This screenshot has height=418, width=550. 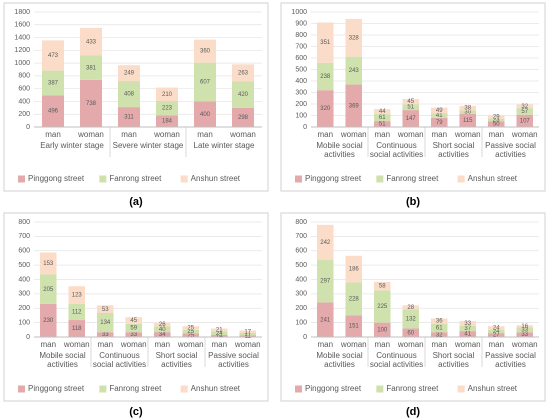 What do you see at coordinates (301, 58) in the screenshot?
I see `y-tick-label: 600` at bounding box center [301, 58].